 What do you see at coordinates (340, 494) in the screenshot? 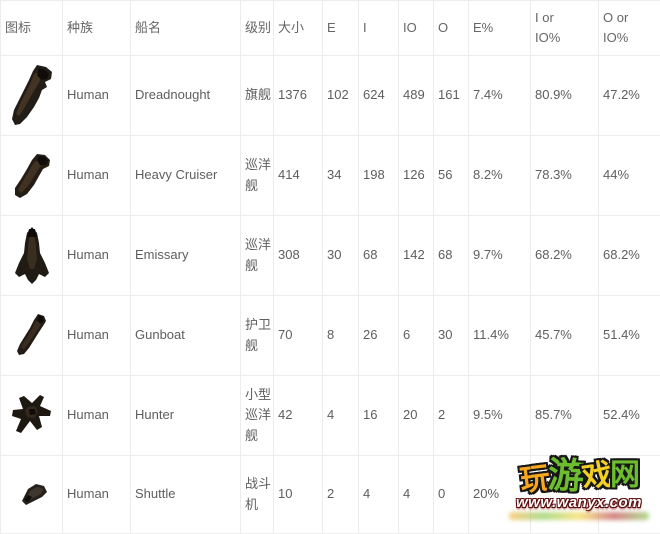
I see `cell-e: 2` at bounding box center [340, 494].